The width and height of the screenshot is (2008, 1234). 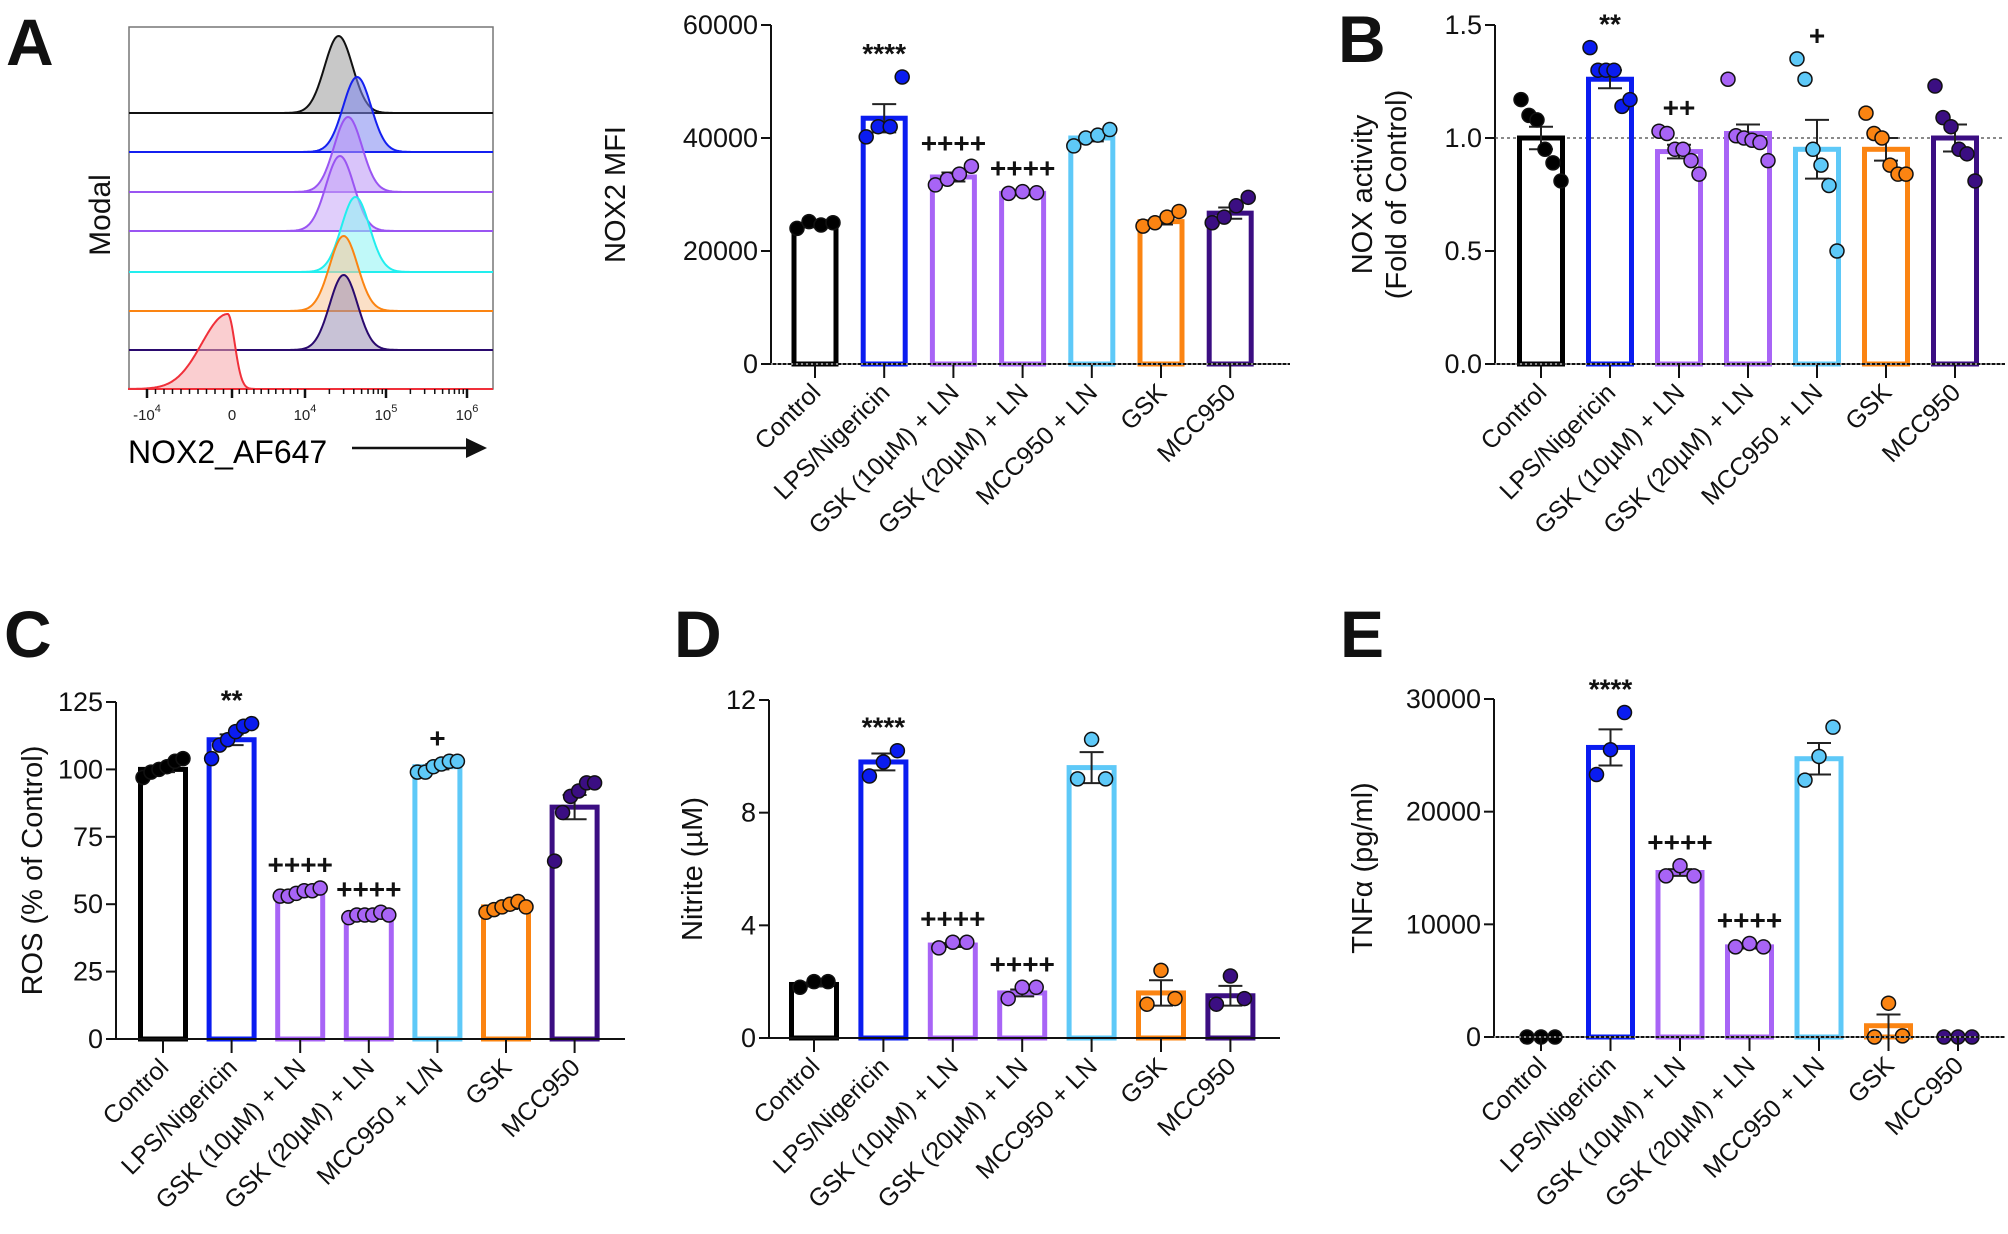 What do you see at coordinates (1151, 319) in the screenshot?
I see `bar-group: GSK` at bounding box center [1151, 319].